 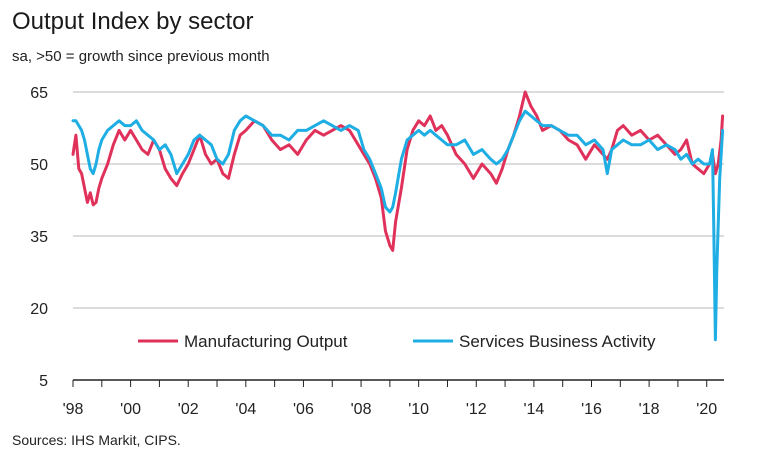 What do you see at coordinates (393, 398) in the screenshot?
I see `x-axis: '98 '00 '02 '04 '06 '08 '10 '12 '14 '16 '18 '20` at bounding box center [393, 398].